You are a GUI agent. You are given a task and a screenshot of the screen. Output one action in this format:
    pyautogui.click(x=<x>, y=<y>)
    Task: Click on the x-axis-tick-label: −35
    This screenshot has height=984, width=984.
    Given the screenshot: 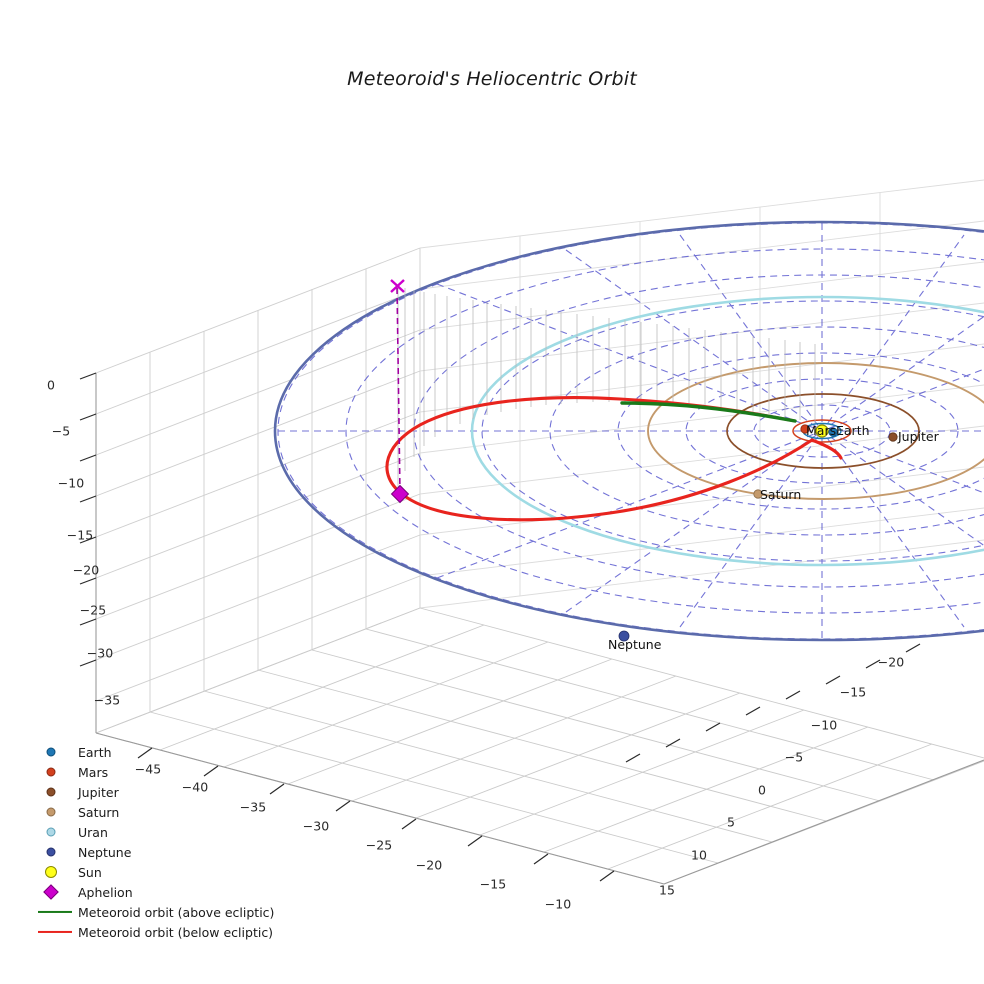 What is the action you would take?
    pyautogui.click(x=253, y=807)
    